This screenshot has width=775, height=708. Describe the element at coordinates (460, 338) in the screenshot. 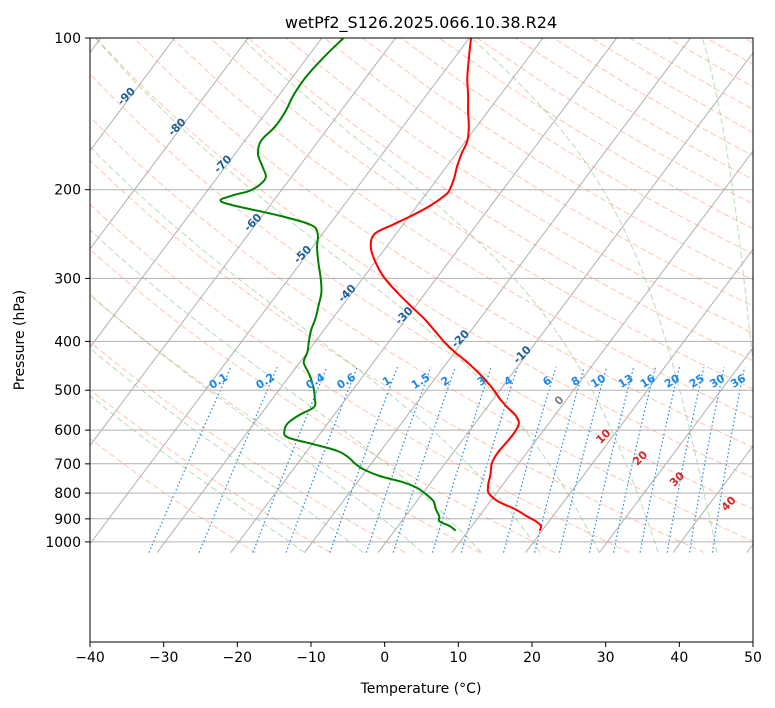

I see `isotherm-label: -20` at that location.